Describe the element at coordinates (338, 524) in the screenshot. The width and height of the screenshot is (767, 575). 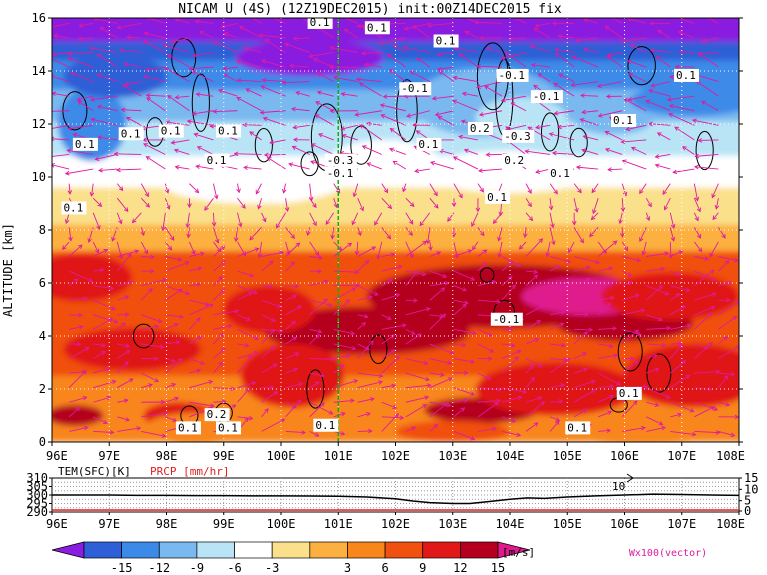
I see `surface-x-tick-label: 101E` at that location.